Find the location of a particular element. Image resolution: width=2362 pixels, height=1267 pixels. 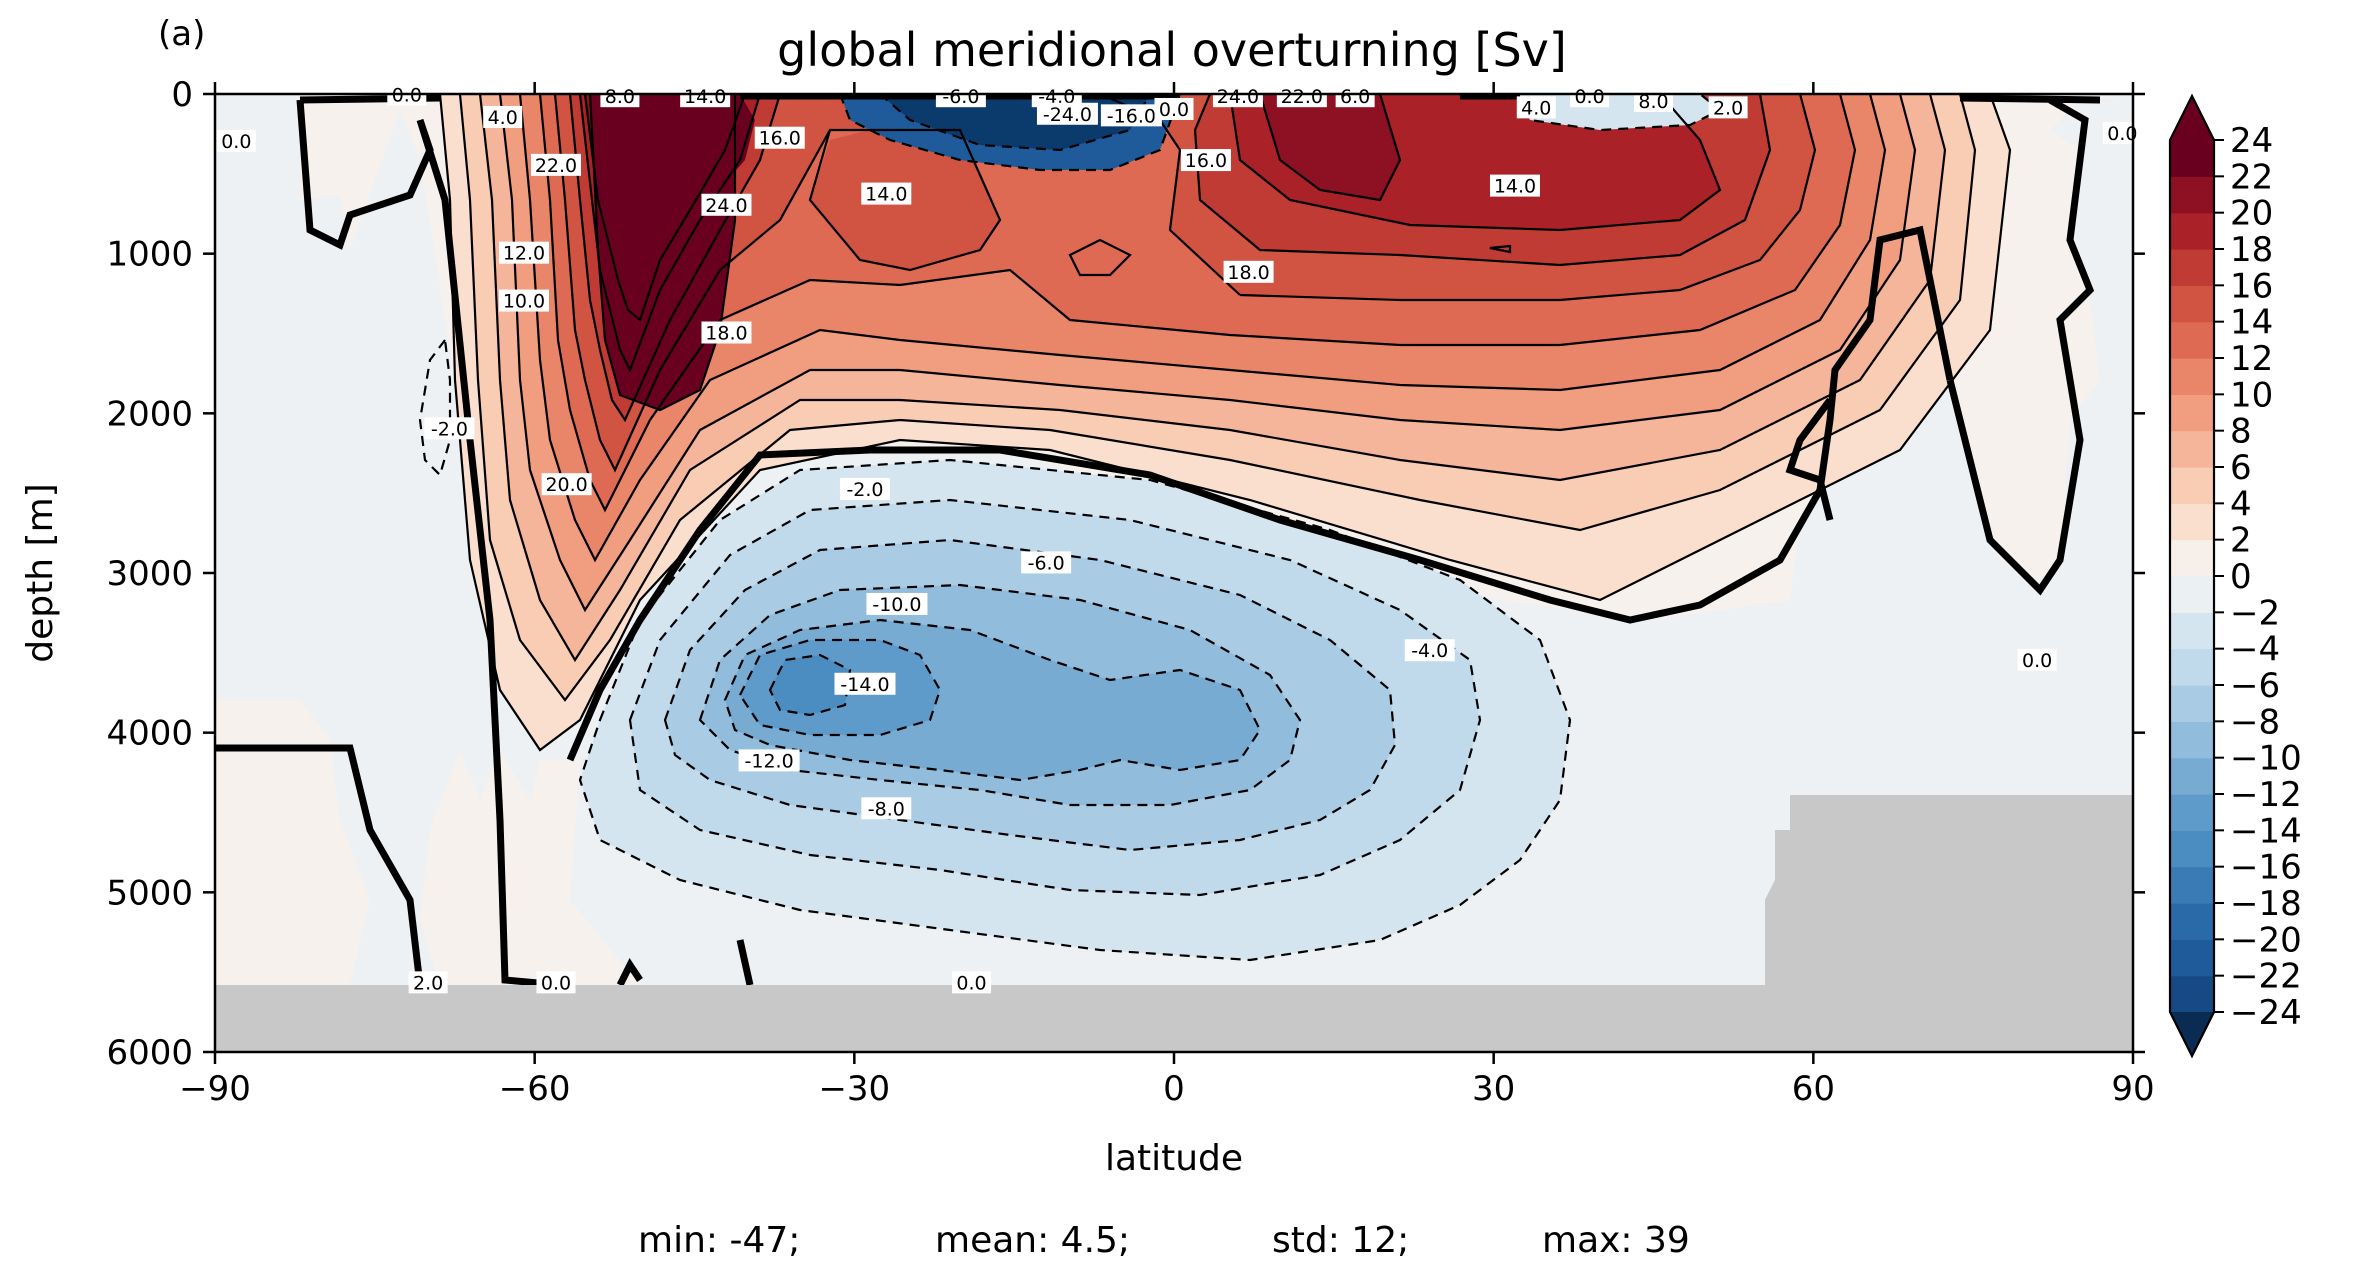

contour-label-text: -2.0 is located at coordinates (864, 490).